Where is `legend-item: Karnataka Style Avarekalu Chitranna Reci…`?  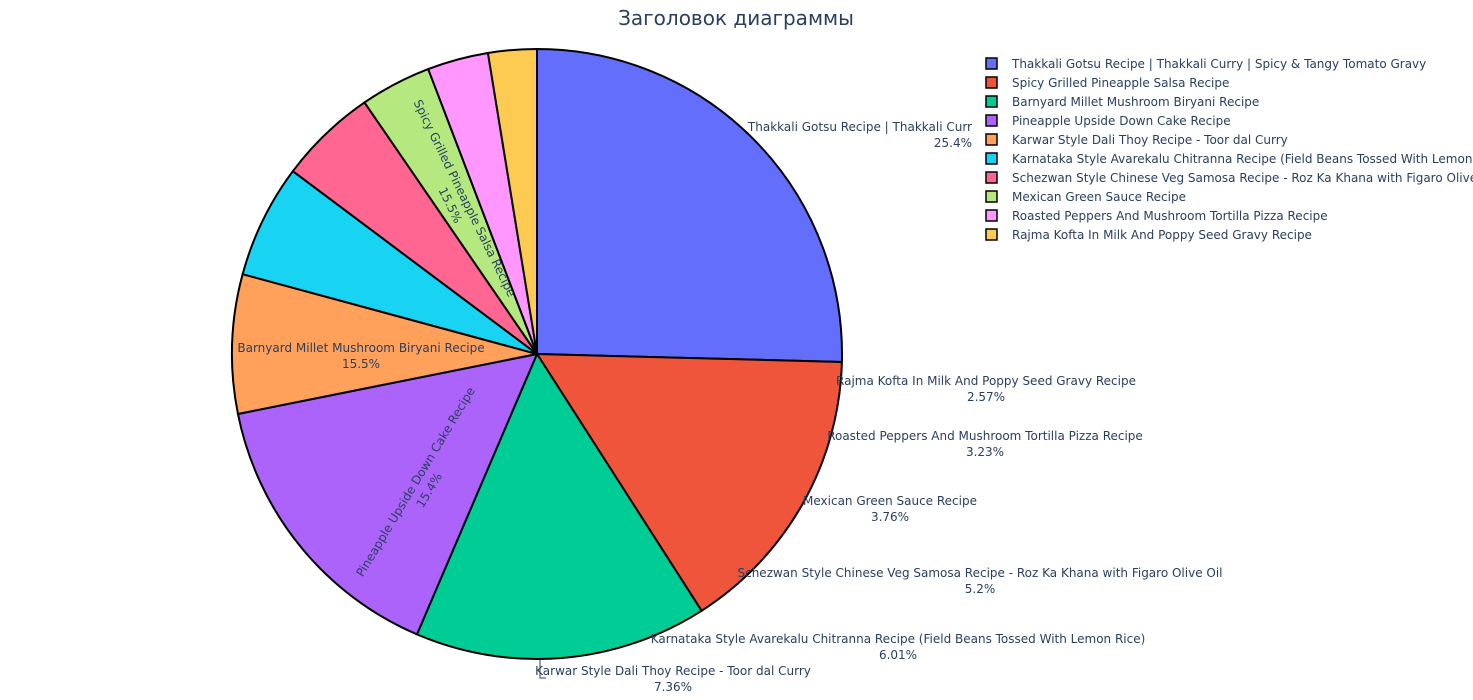 legend-item: Karnataka Style Avarekalu Chitranna Reci… is located at coordinates (1229, 159).